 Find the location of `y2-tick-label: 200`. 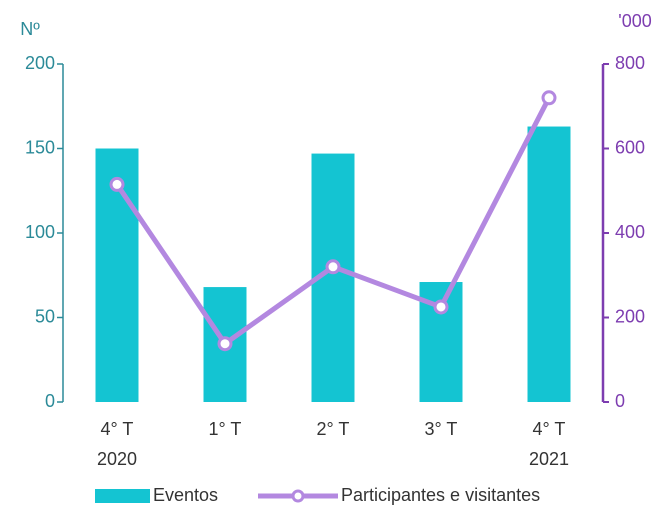

y2-tick-label: 200 is located at coordinates (630, 316).